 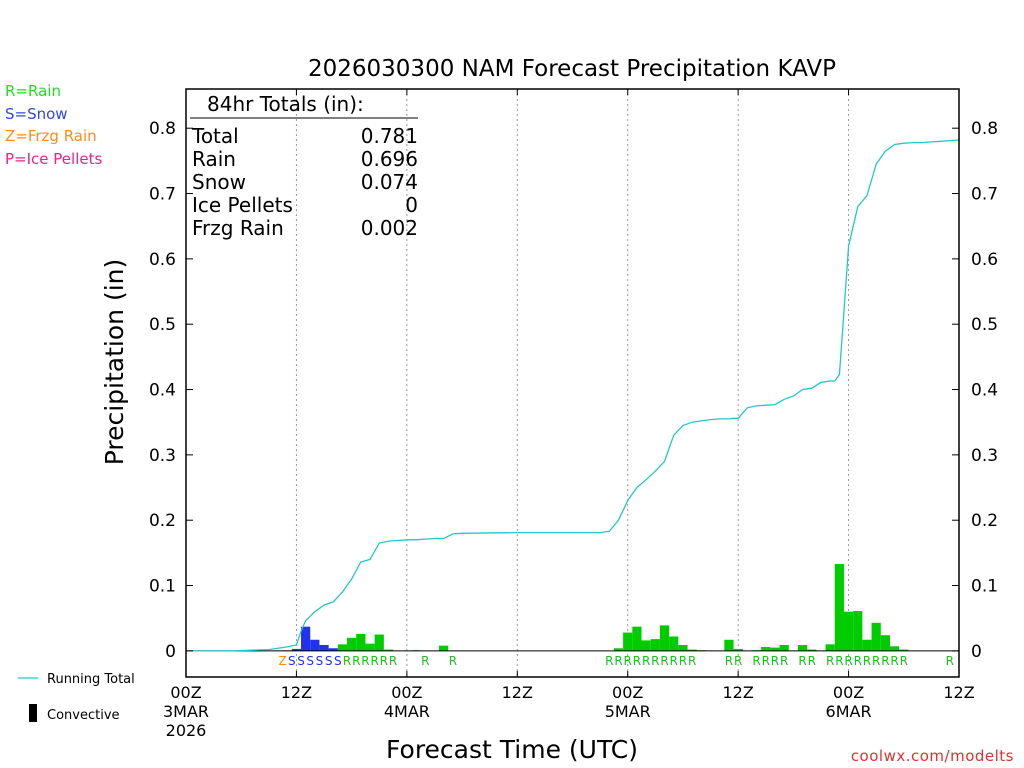 I want to click on x-axis-label: Forecast Time (UTC), so click(x=512, y=749).